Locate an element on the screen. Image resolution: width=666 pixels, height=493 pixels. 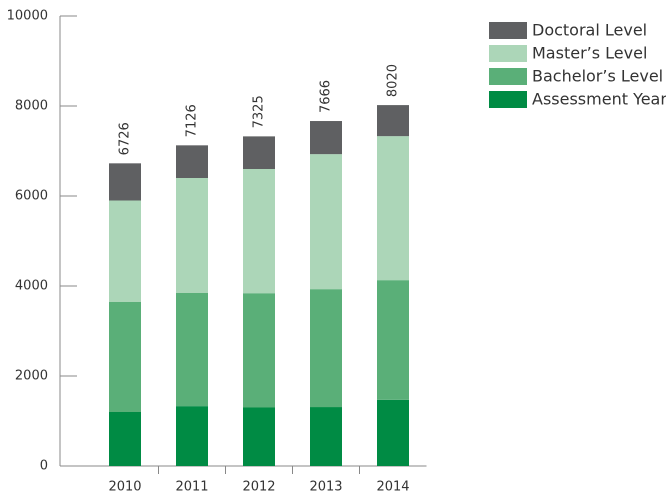
total-label: 7325 is located at coordinates (259, 111).